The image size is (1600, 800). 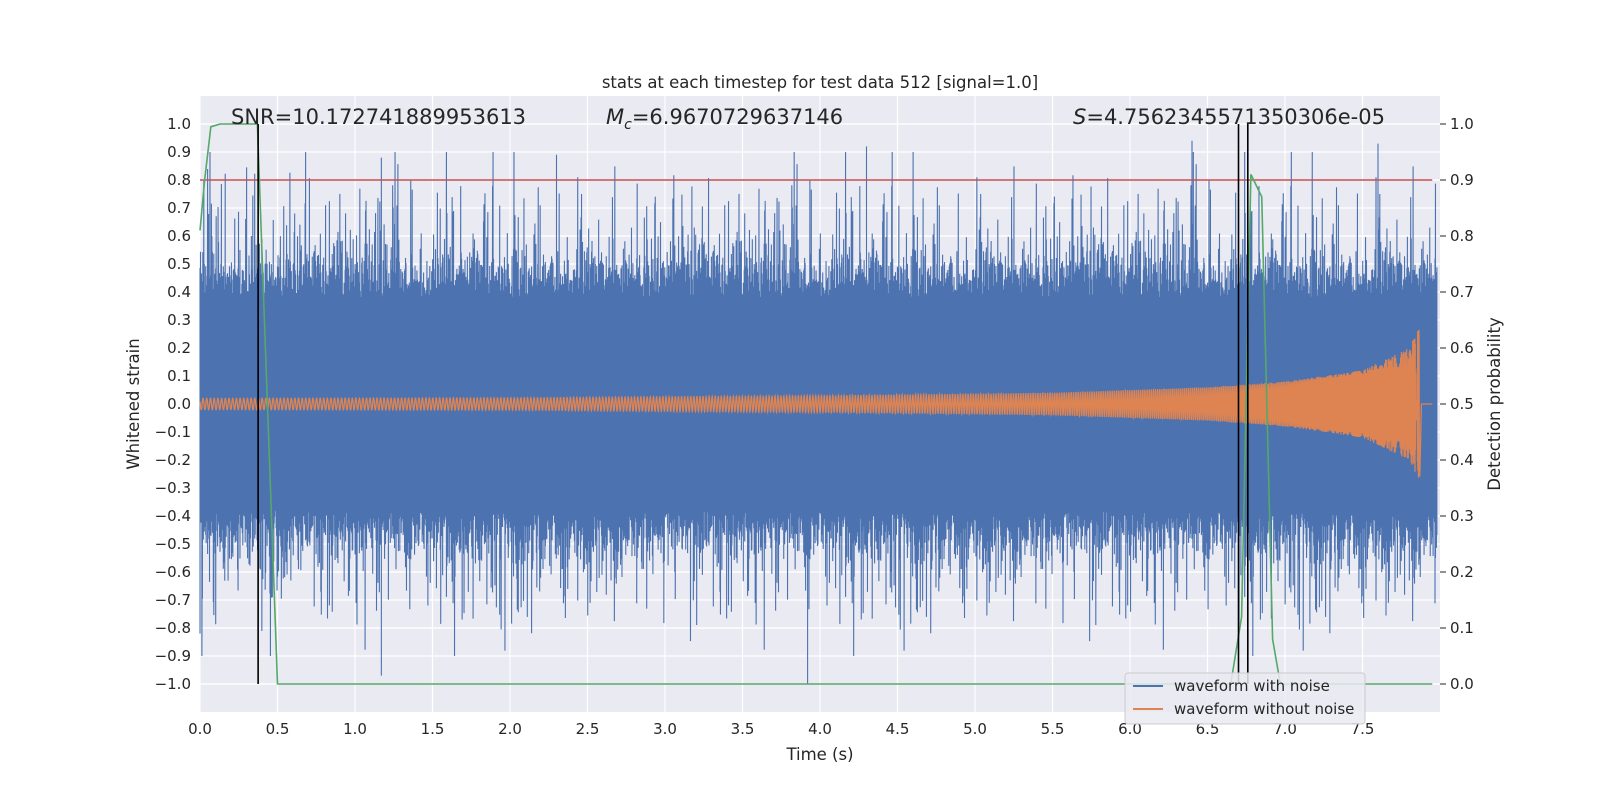 I want to click on y-tick-label: 0.0, so click(x=179, y=404).